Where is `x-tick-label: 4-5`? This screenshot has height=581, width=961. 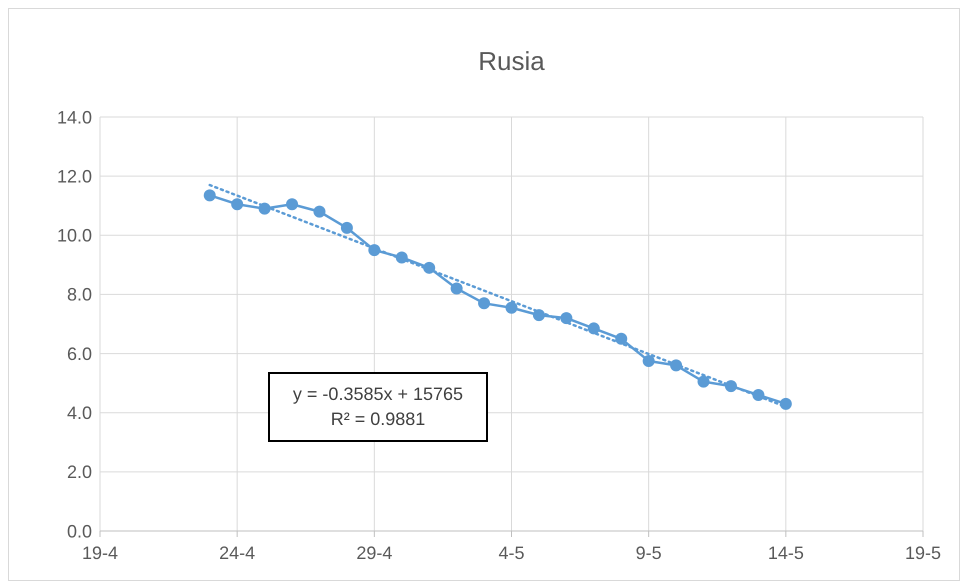
x-tick-label: 4-5 is located at coordinates (511, 553).